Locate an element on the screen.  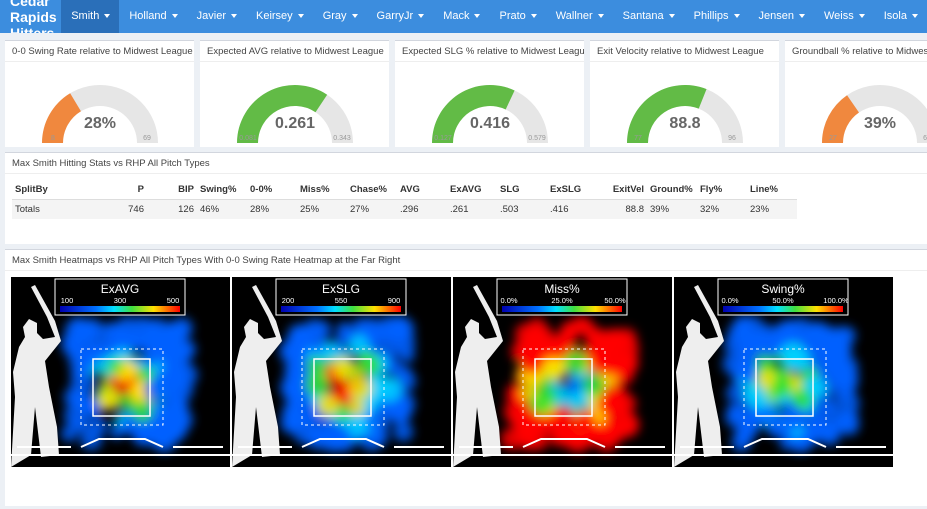
nav-tab: Santana is located at coordinates (648, 16).